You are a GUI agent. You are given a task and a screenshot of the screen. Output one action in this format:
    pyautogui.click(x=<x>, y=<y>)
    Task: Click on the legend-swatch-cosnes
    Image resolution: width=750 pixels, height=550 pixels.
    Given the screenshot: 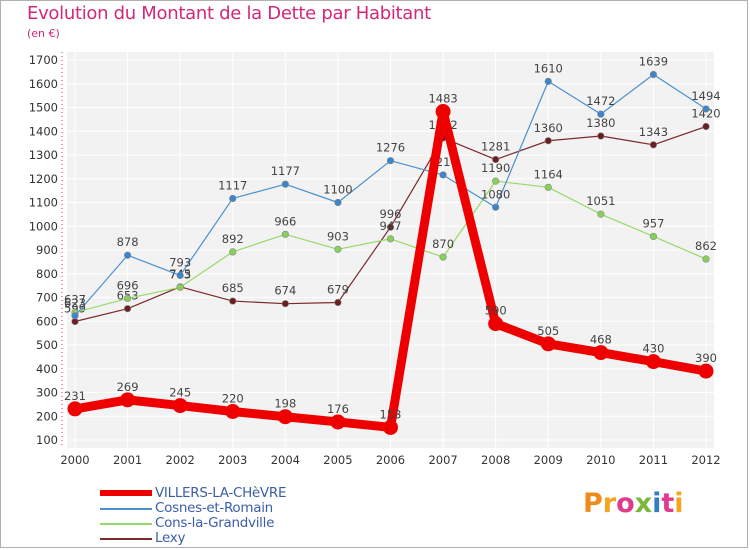 What is the action you would take?
    pyautogui.click(x=126, y=509)
    